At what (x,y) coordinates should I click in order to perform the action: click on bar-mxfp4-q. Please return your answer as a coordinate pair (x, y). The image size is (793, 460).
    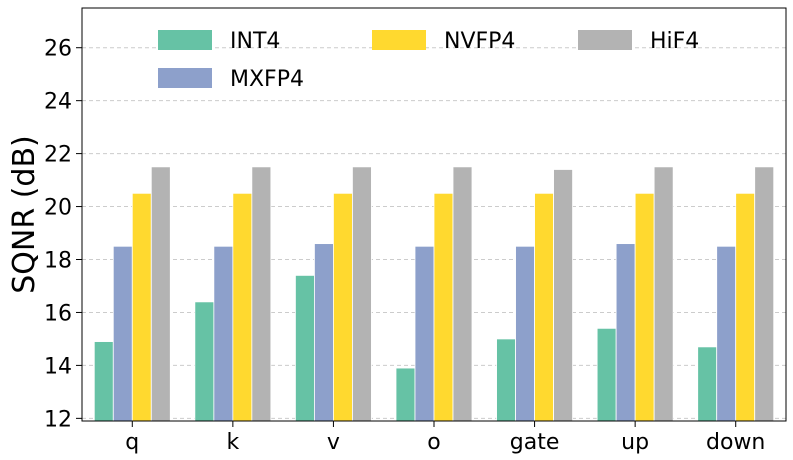
    Looking at the image, I should click on (122, 333).